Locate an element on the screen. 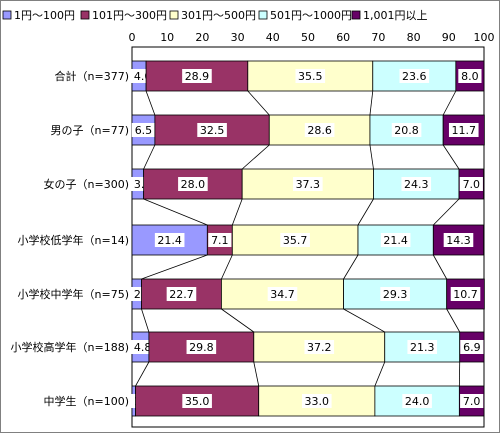 The width and height of the screenshot is (500, 433). data-label: 6.9 is located at coordinates (472, 347).